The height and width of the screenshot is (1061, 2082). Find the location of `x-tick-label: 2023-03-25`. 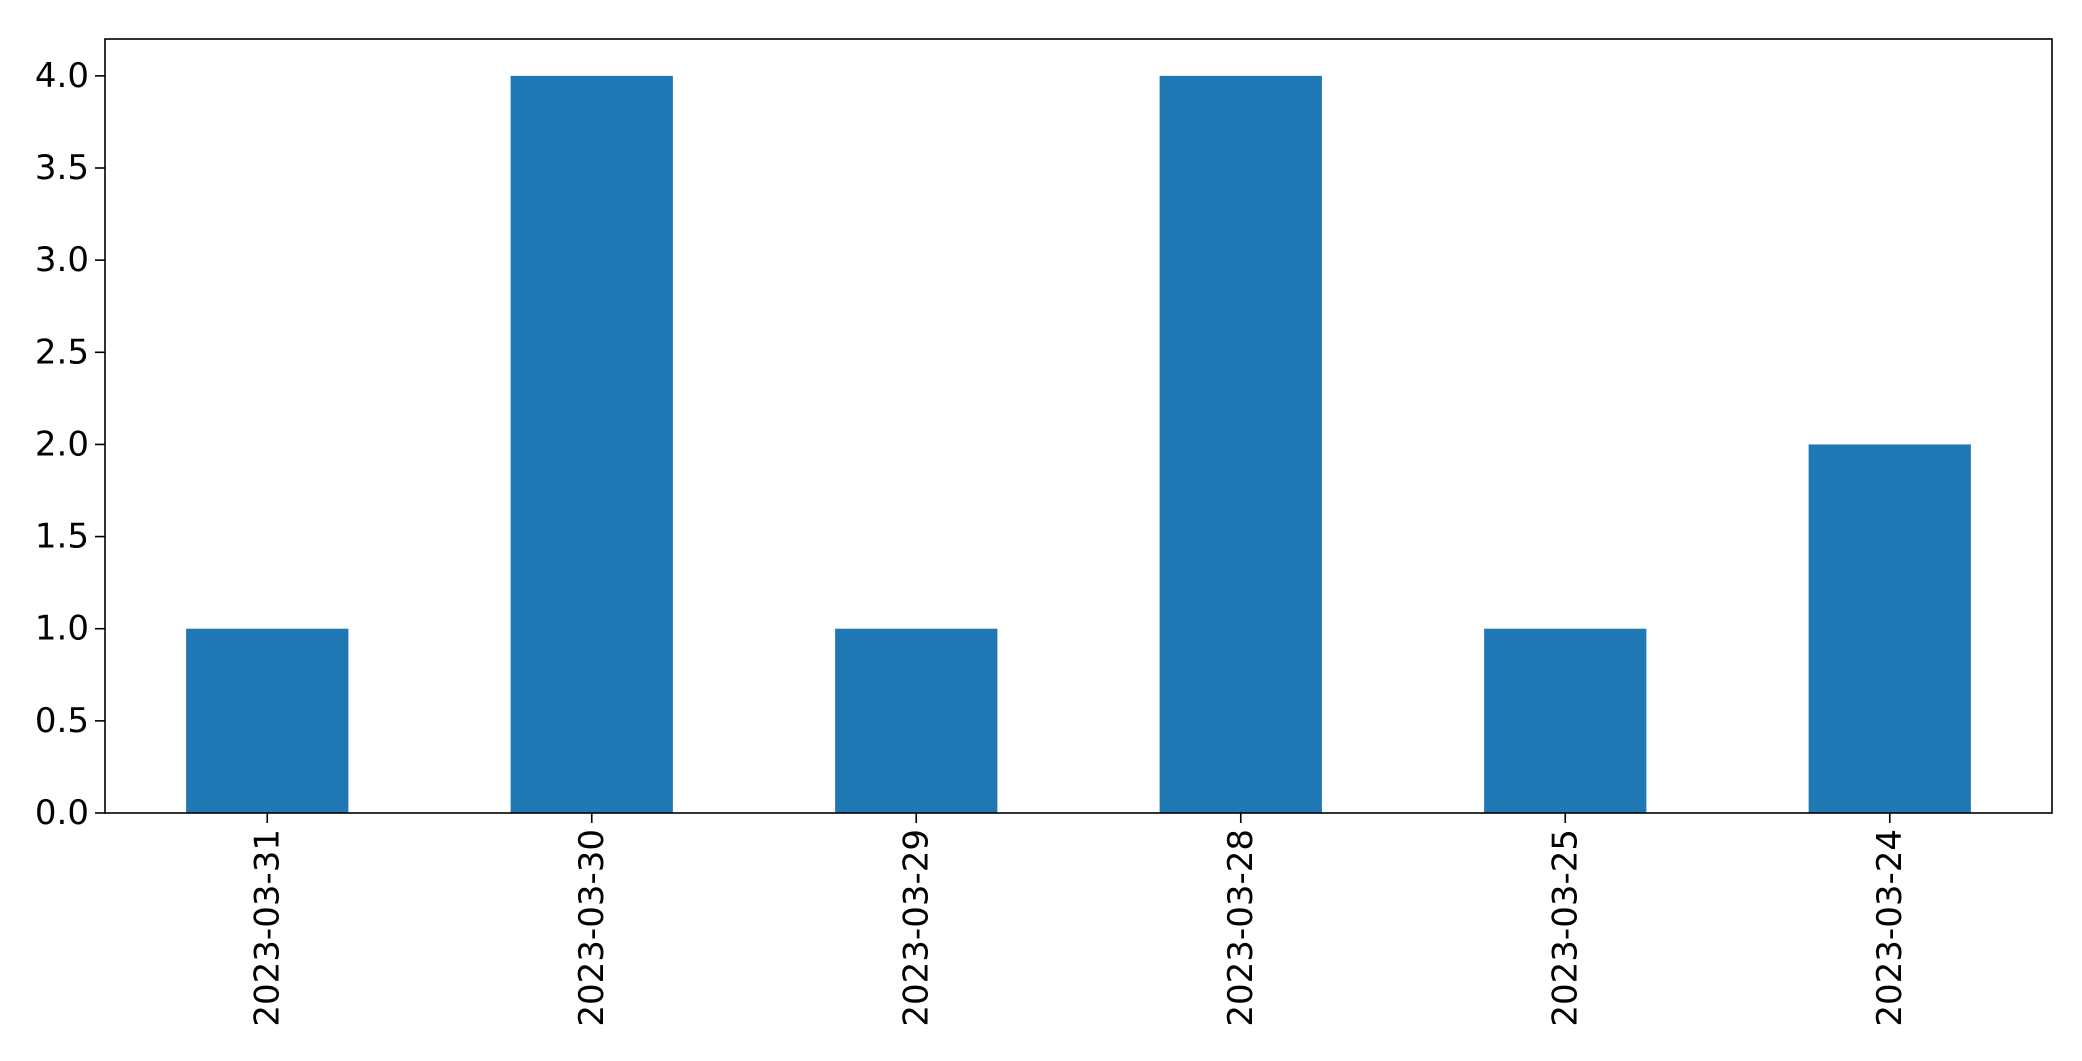

x-tick-label: 2023-03-25 is located at coordinates (1565, 928).